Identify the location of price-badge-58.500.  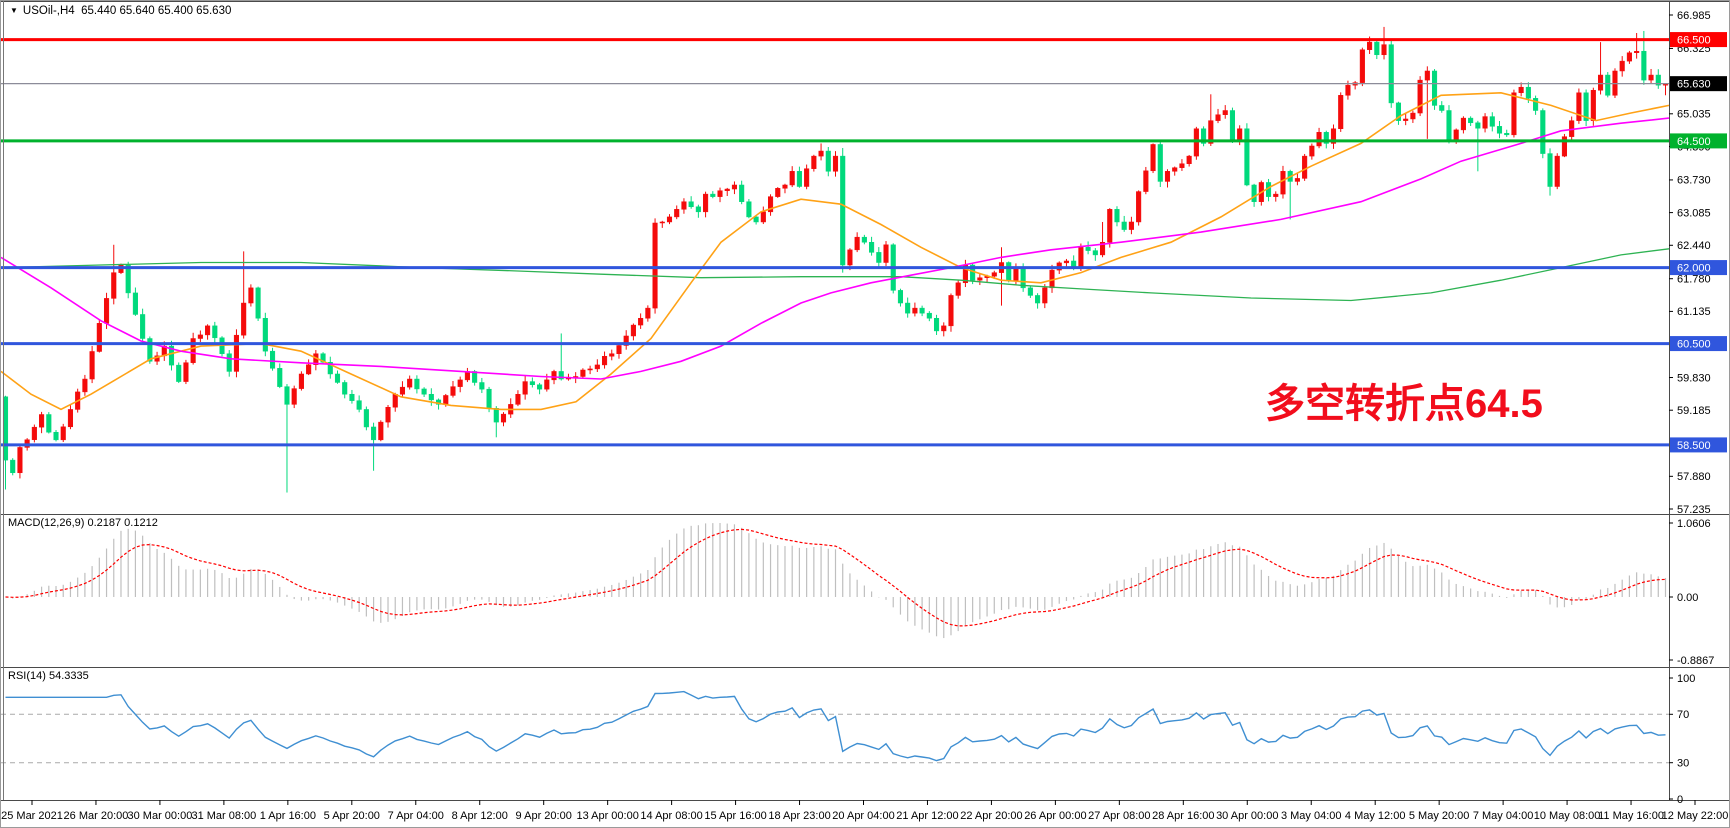
(1698, 445).